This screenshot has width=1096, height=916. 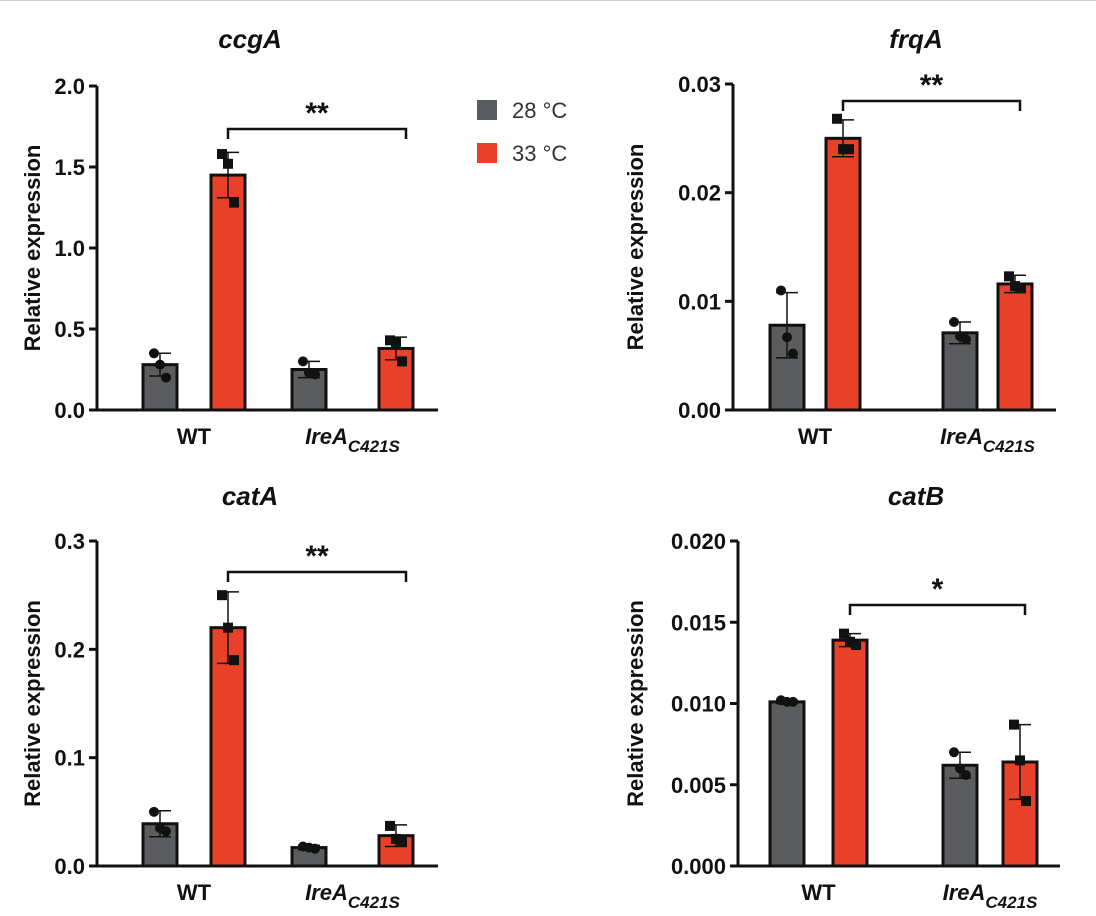 I want to click on legend-label-33c: 33 °C, so click(x=539, y=153).